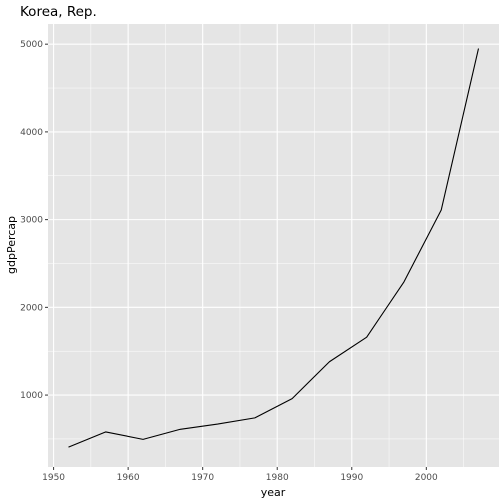 Image resolution: width=504 pixels, height=504 pixels. I want to click on y-tick-label: 3000, so click(31, 221).